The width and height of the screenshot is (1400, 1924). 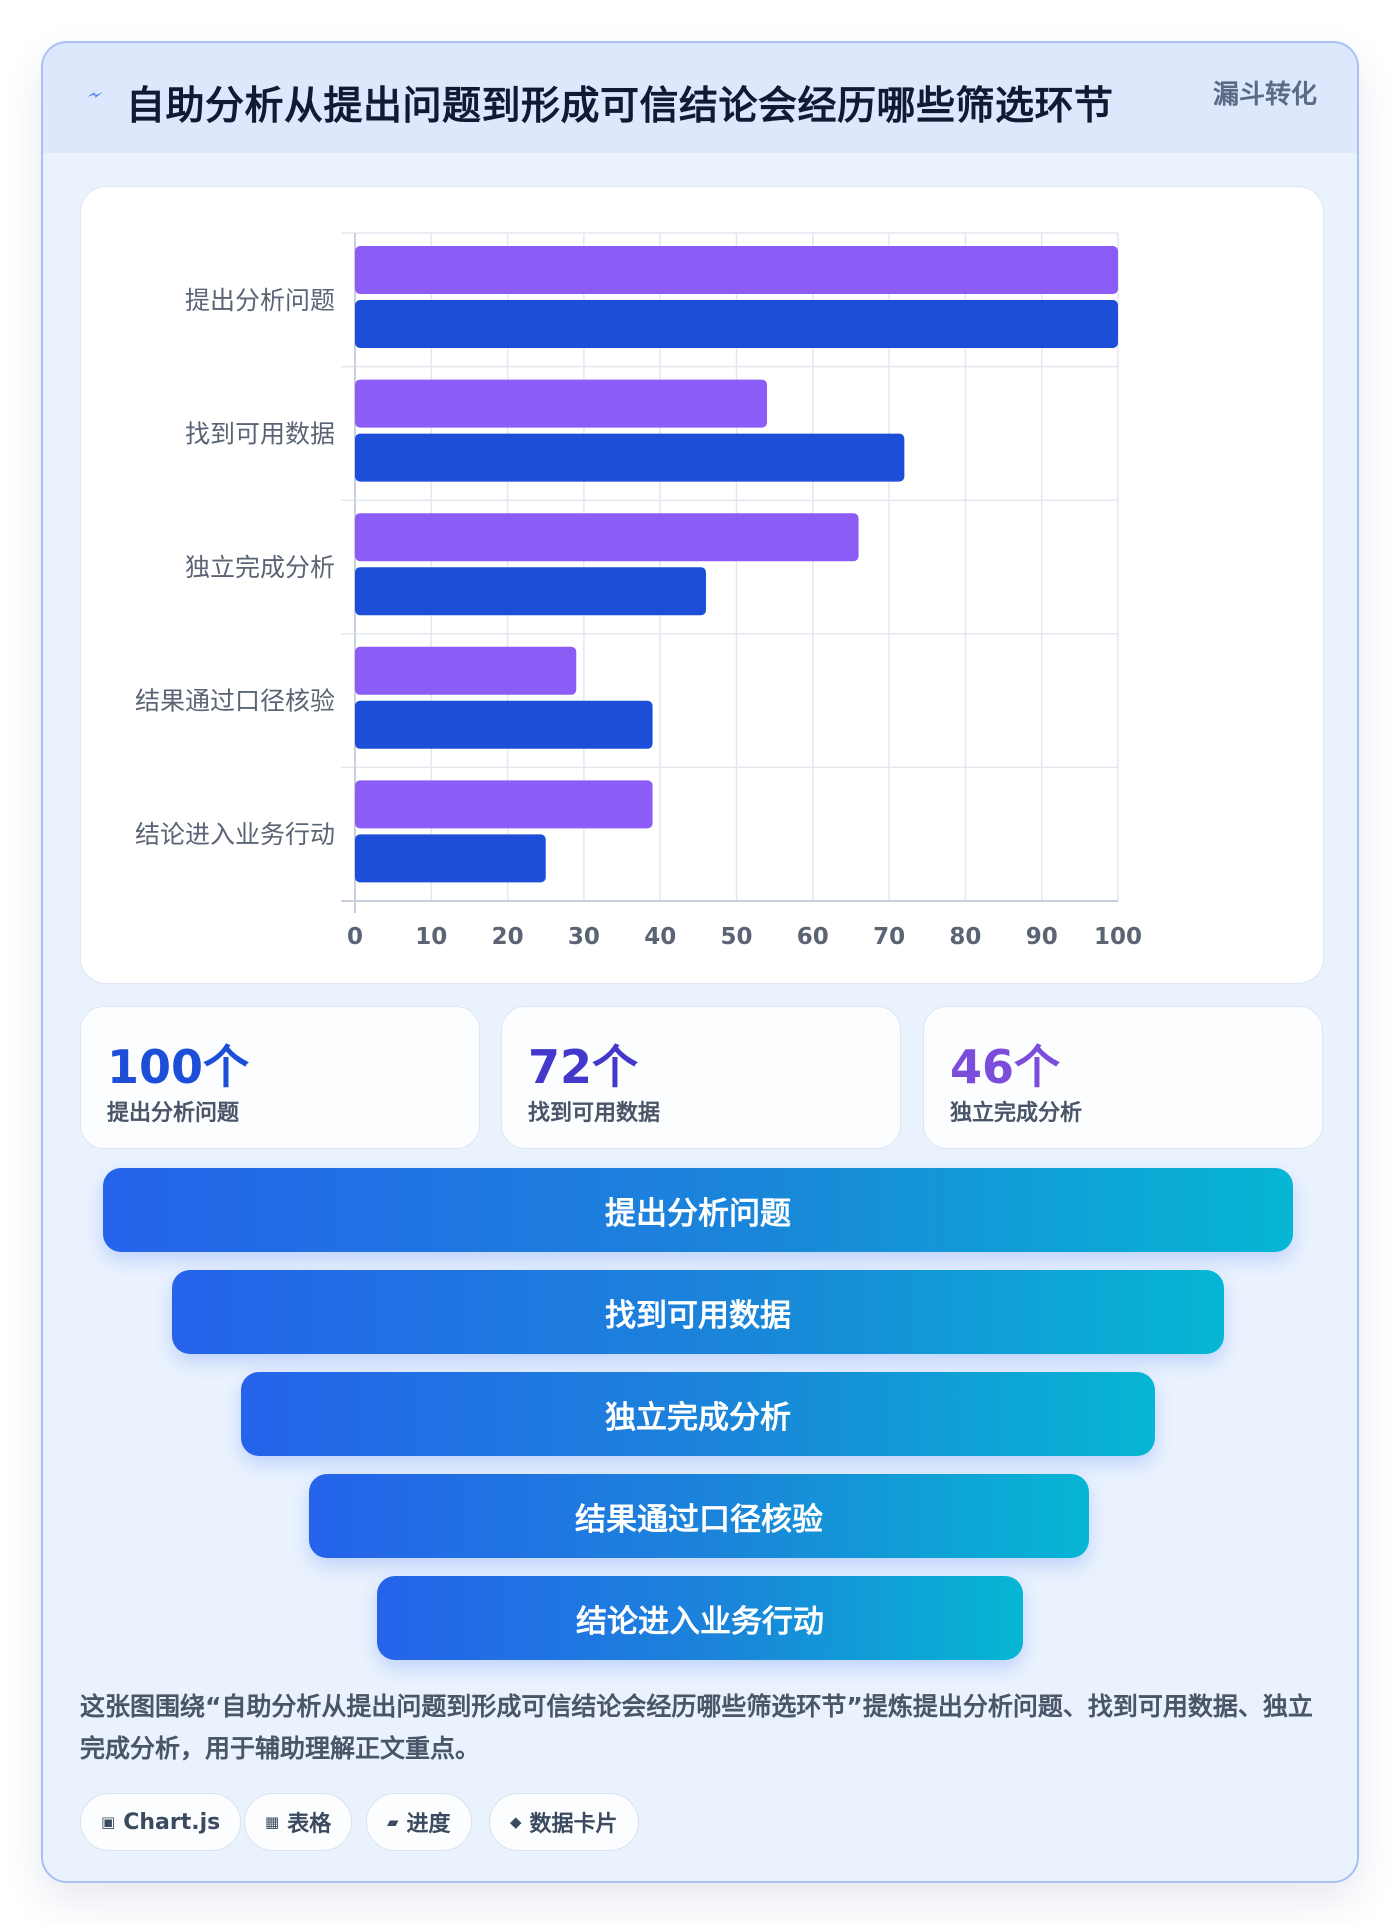 What do you see at coordinates (700, 1618) in the screenshot?
I see `funnel-stage-5: 结论进入业务行动` at bounding box center [700, 1618].